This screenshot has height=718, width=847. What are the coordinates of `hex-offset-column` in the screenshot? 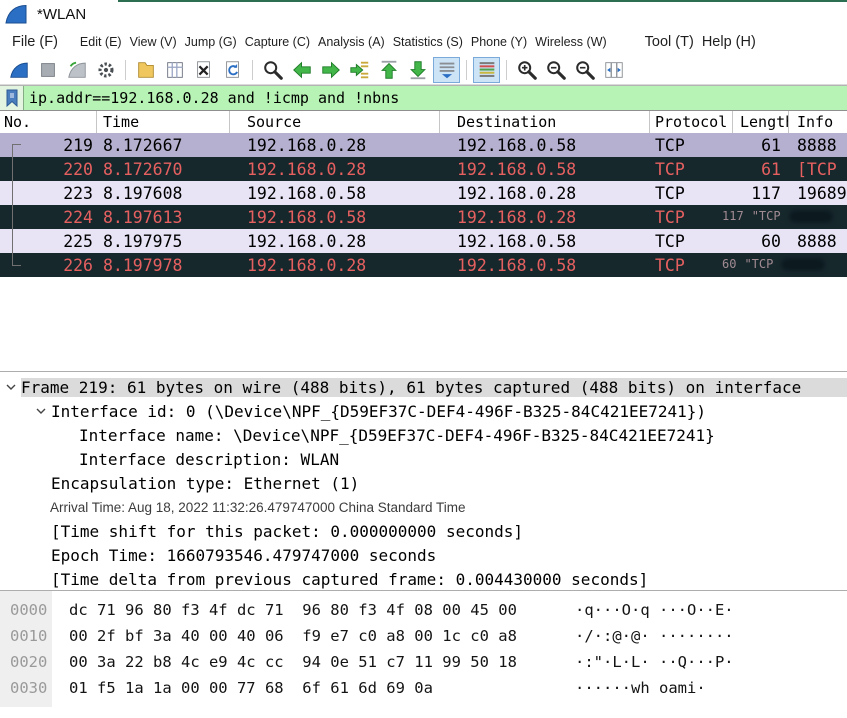 It's located at (26, 649).